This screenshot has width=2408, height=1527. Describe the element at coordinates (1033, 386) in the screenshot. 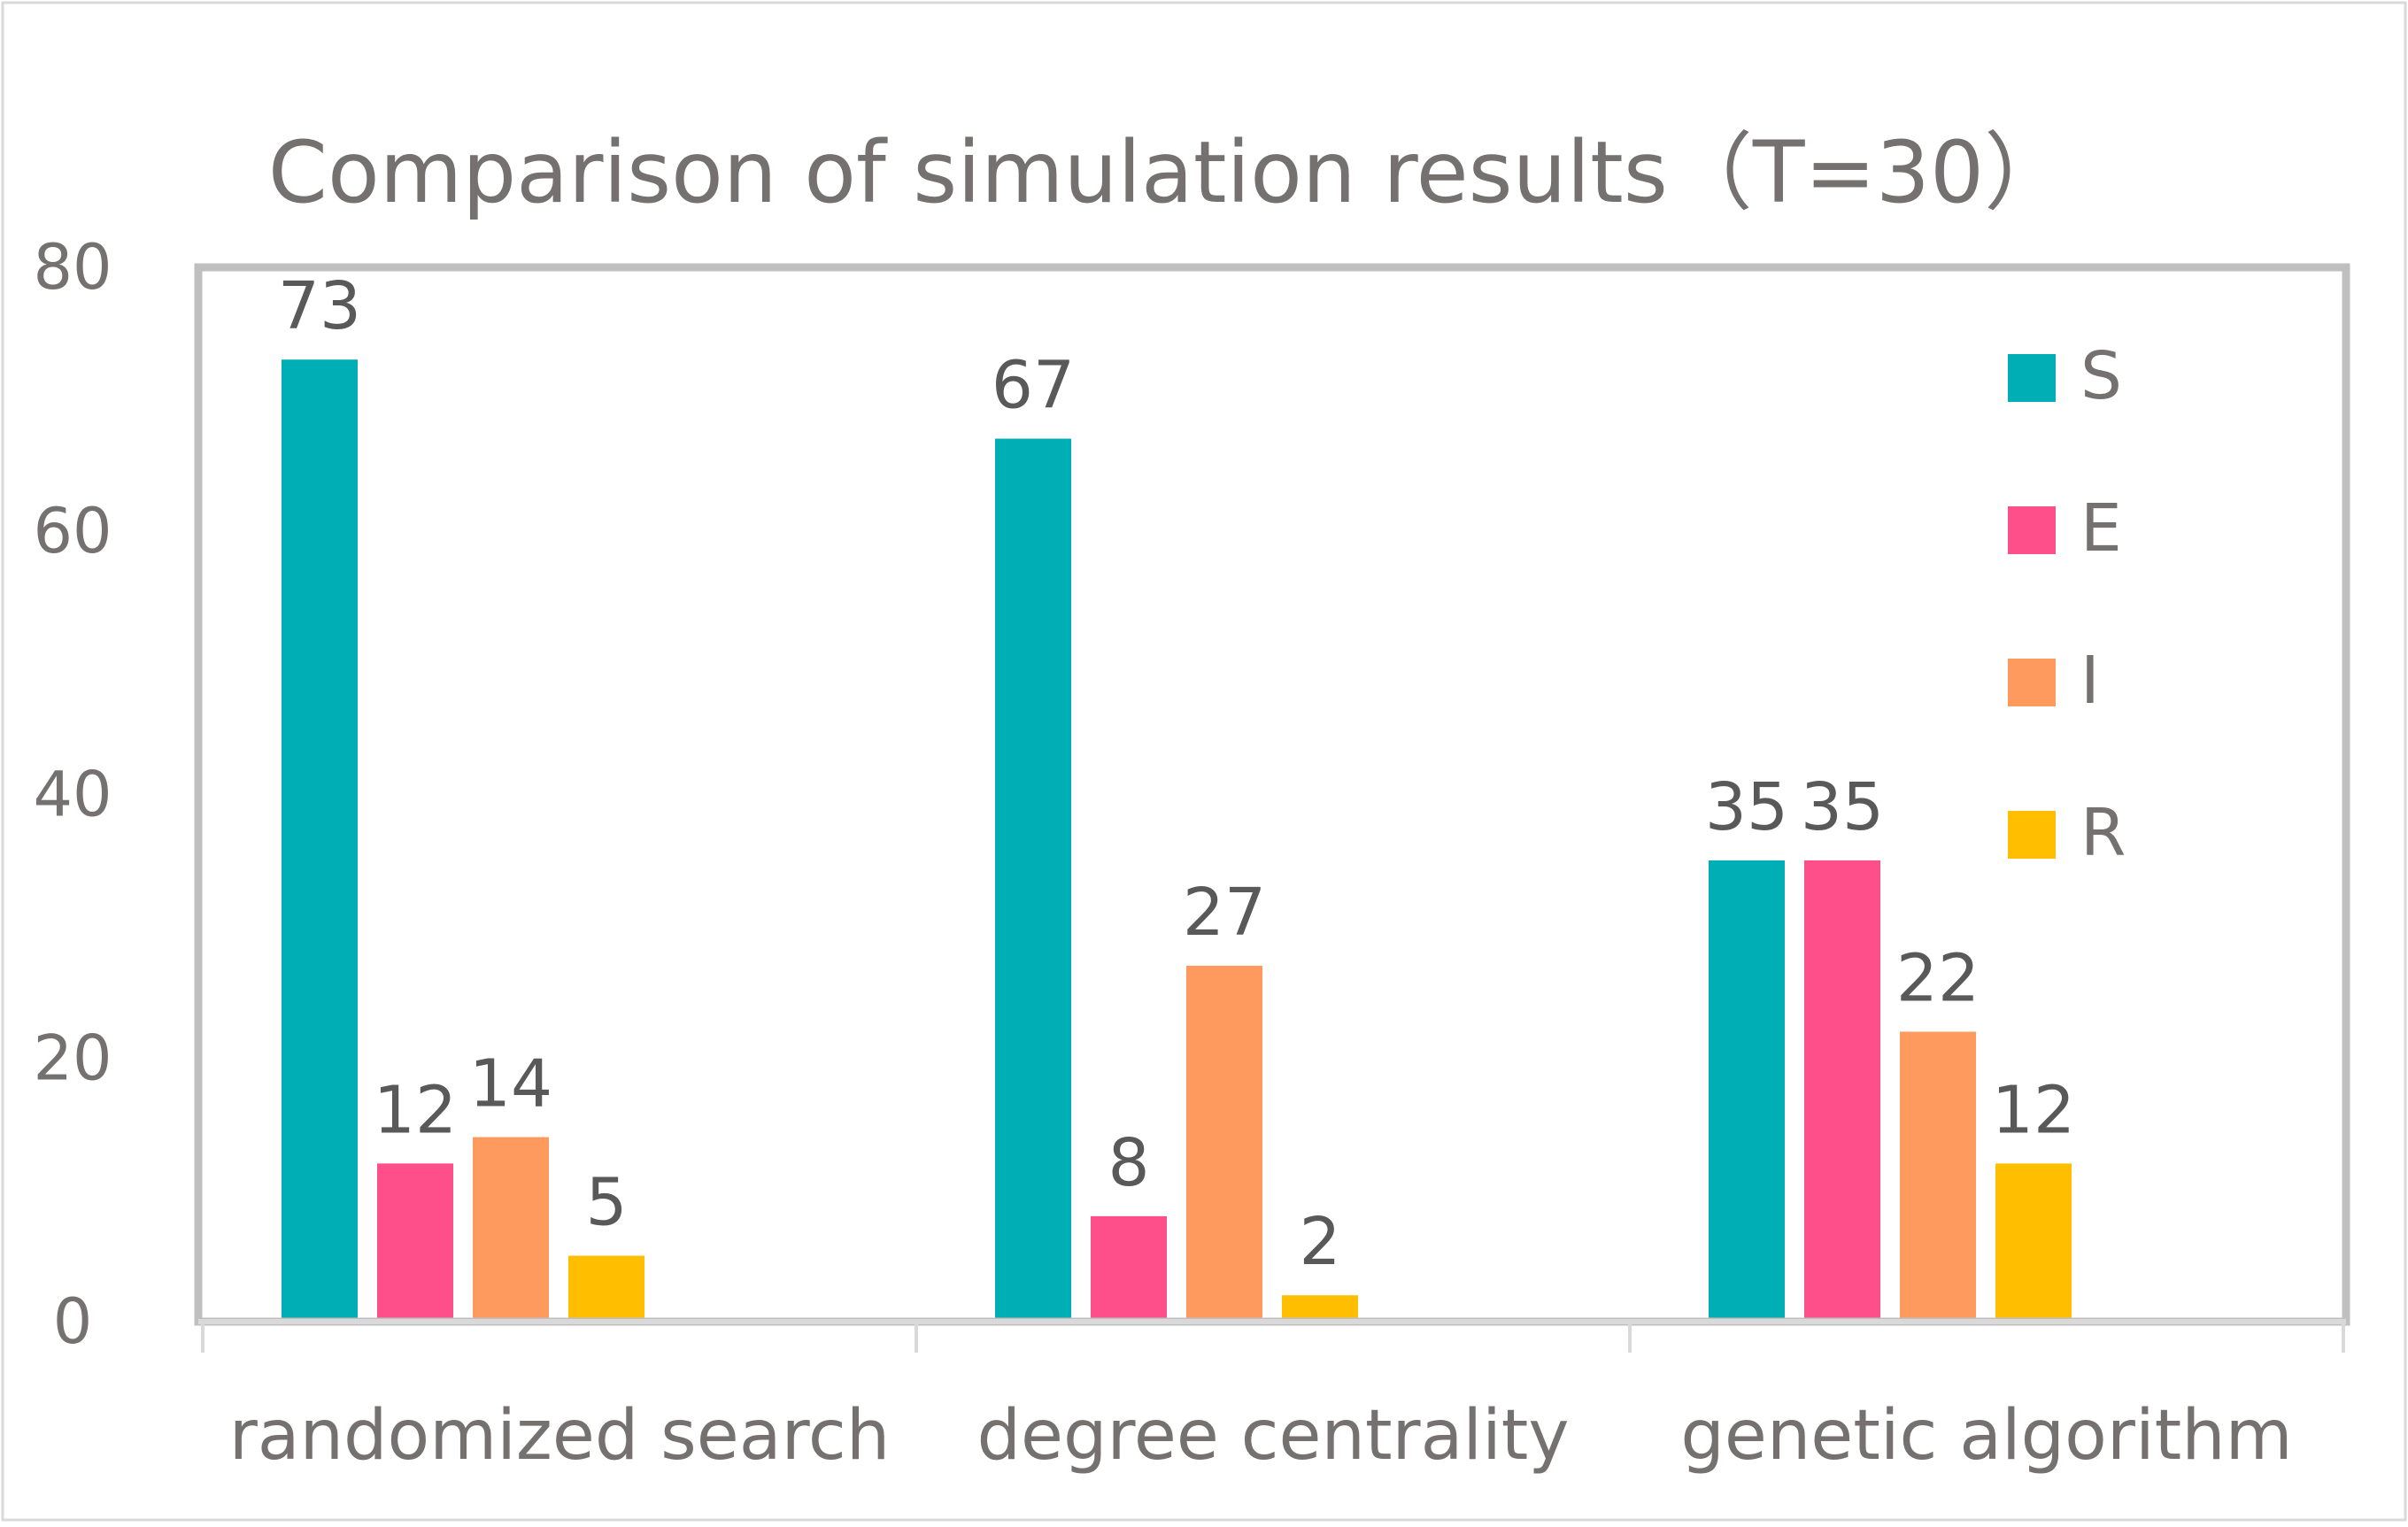

I see `data-label-S-1: 67` at that location.